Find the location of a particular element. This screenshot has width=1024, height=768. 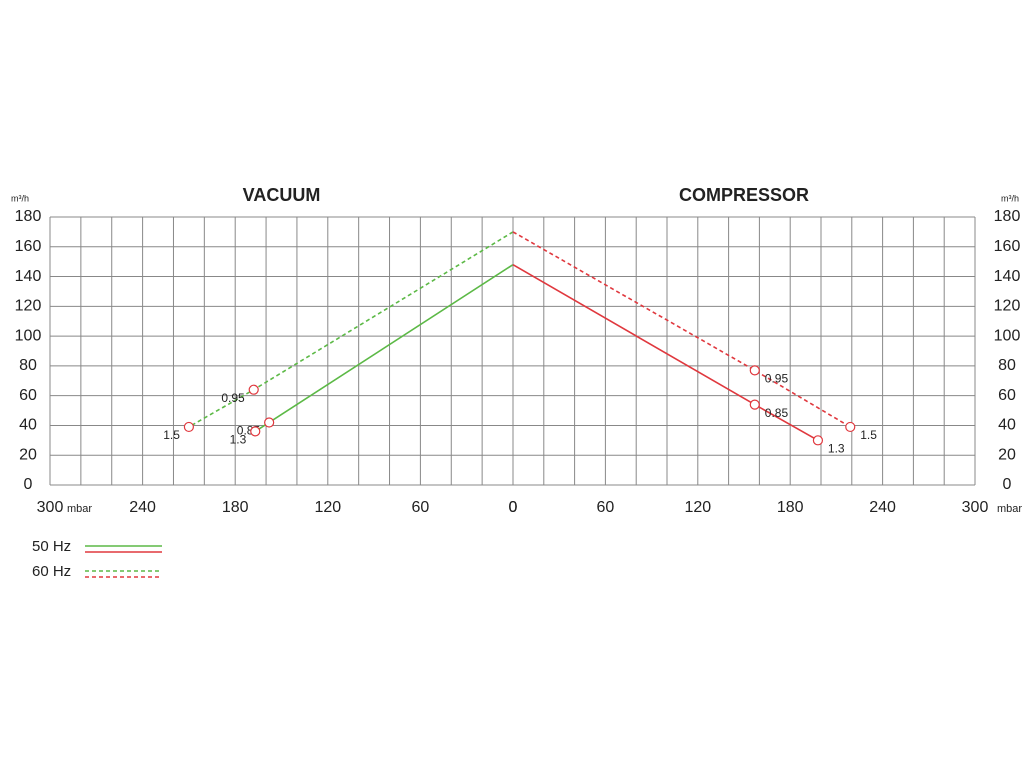

point-label: 0.85 is located at coordinates (777, 413).